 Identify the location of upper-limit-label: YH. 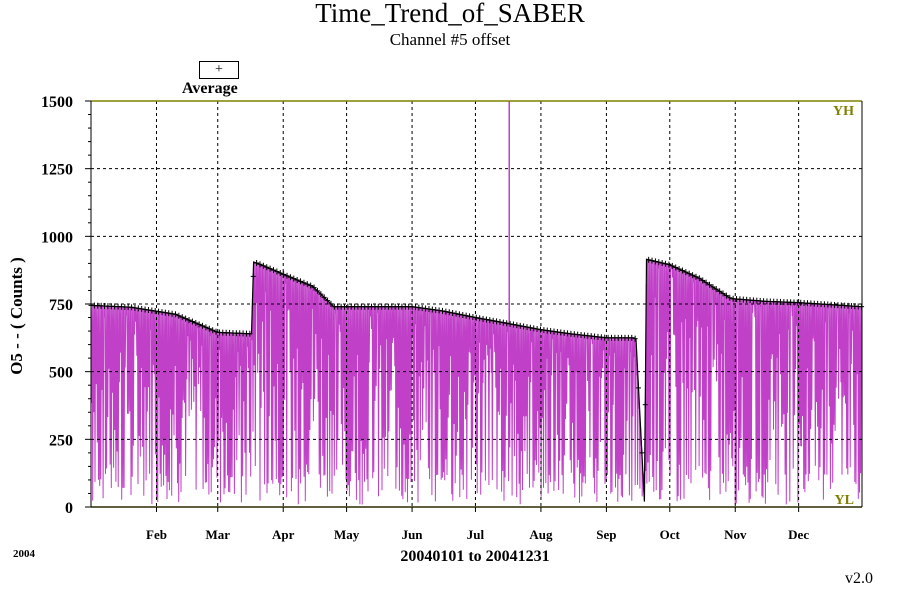
(843, 111).